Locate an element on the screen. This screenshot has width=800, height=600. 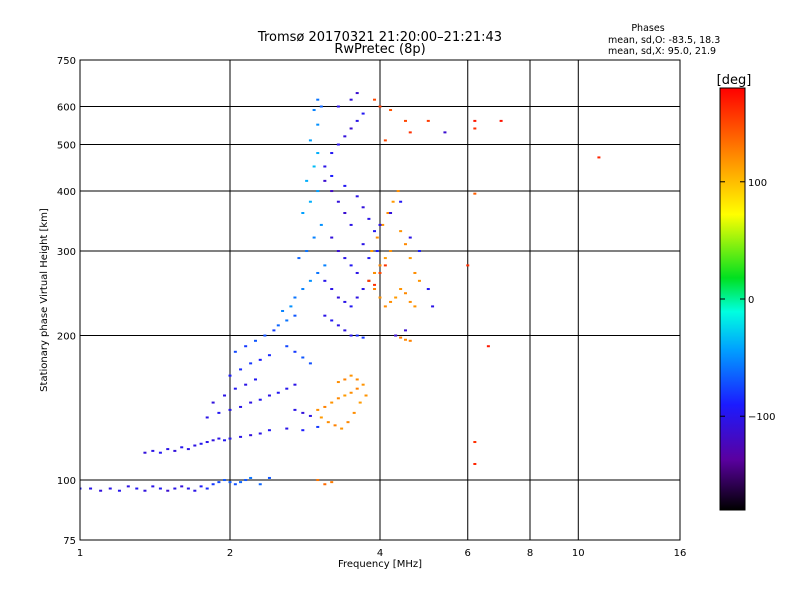
x-tick-label: 6 is located at coordinates (468, 553).